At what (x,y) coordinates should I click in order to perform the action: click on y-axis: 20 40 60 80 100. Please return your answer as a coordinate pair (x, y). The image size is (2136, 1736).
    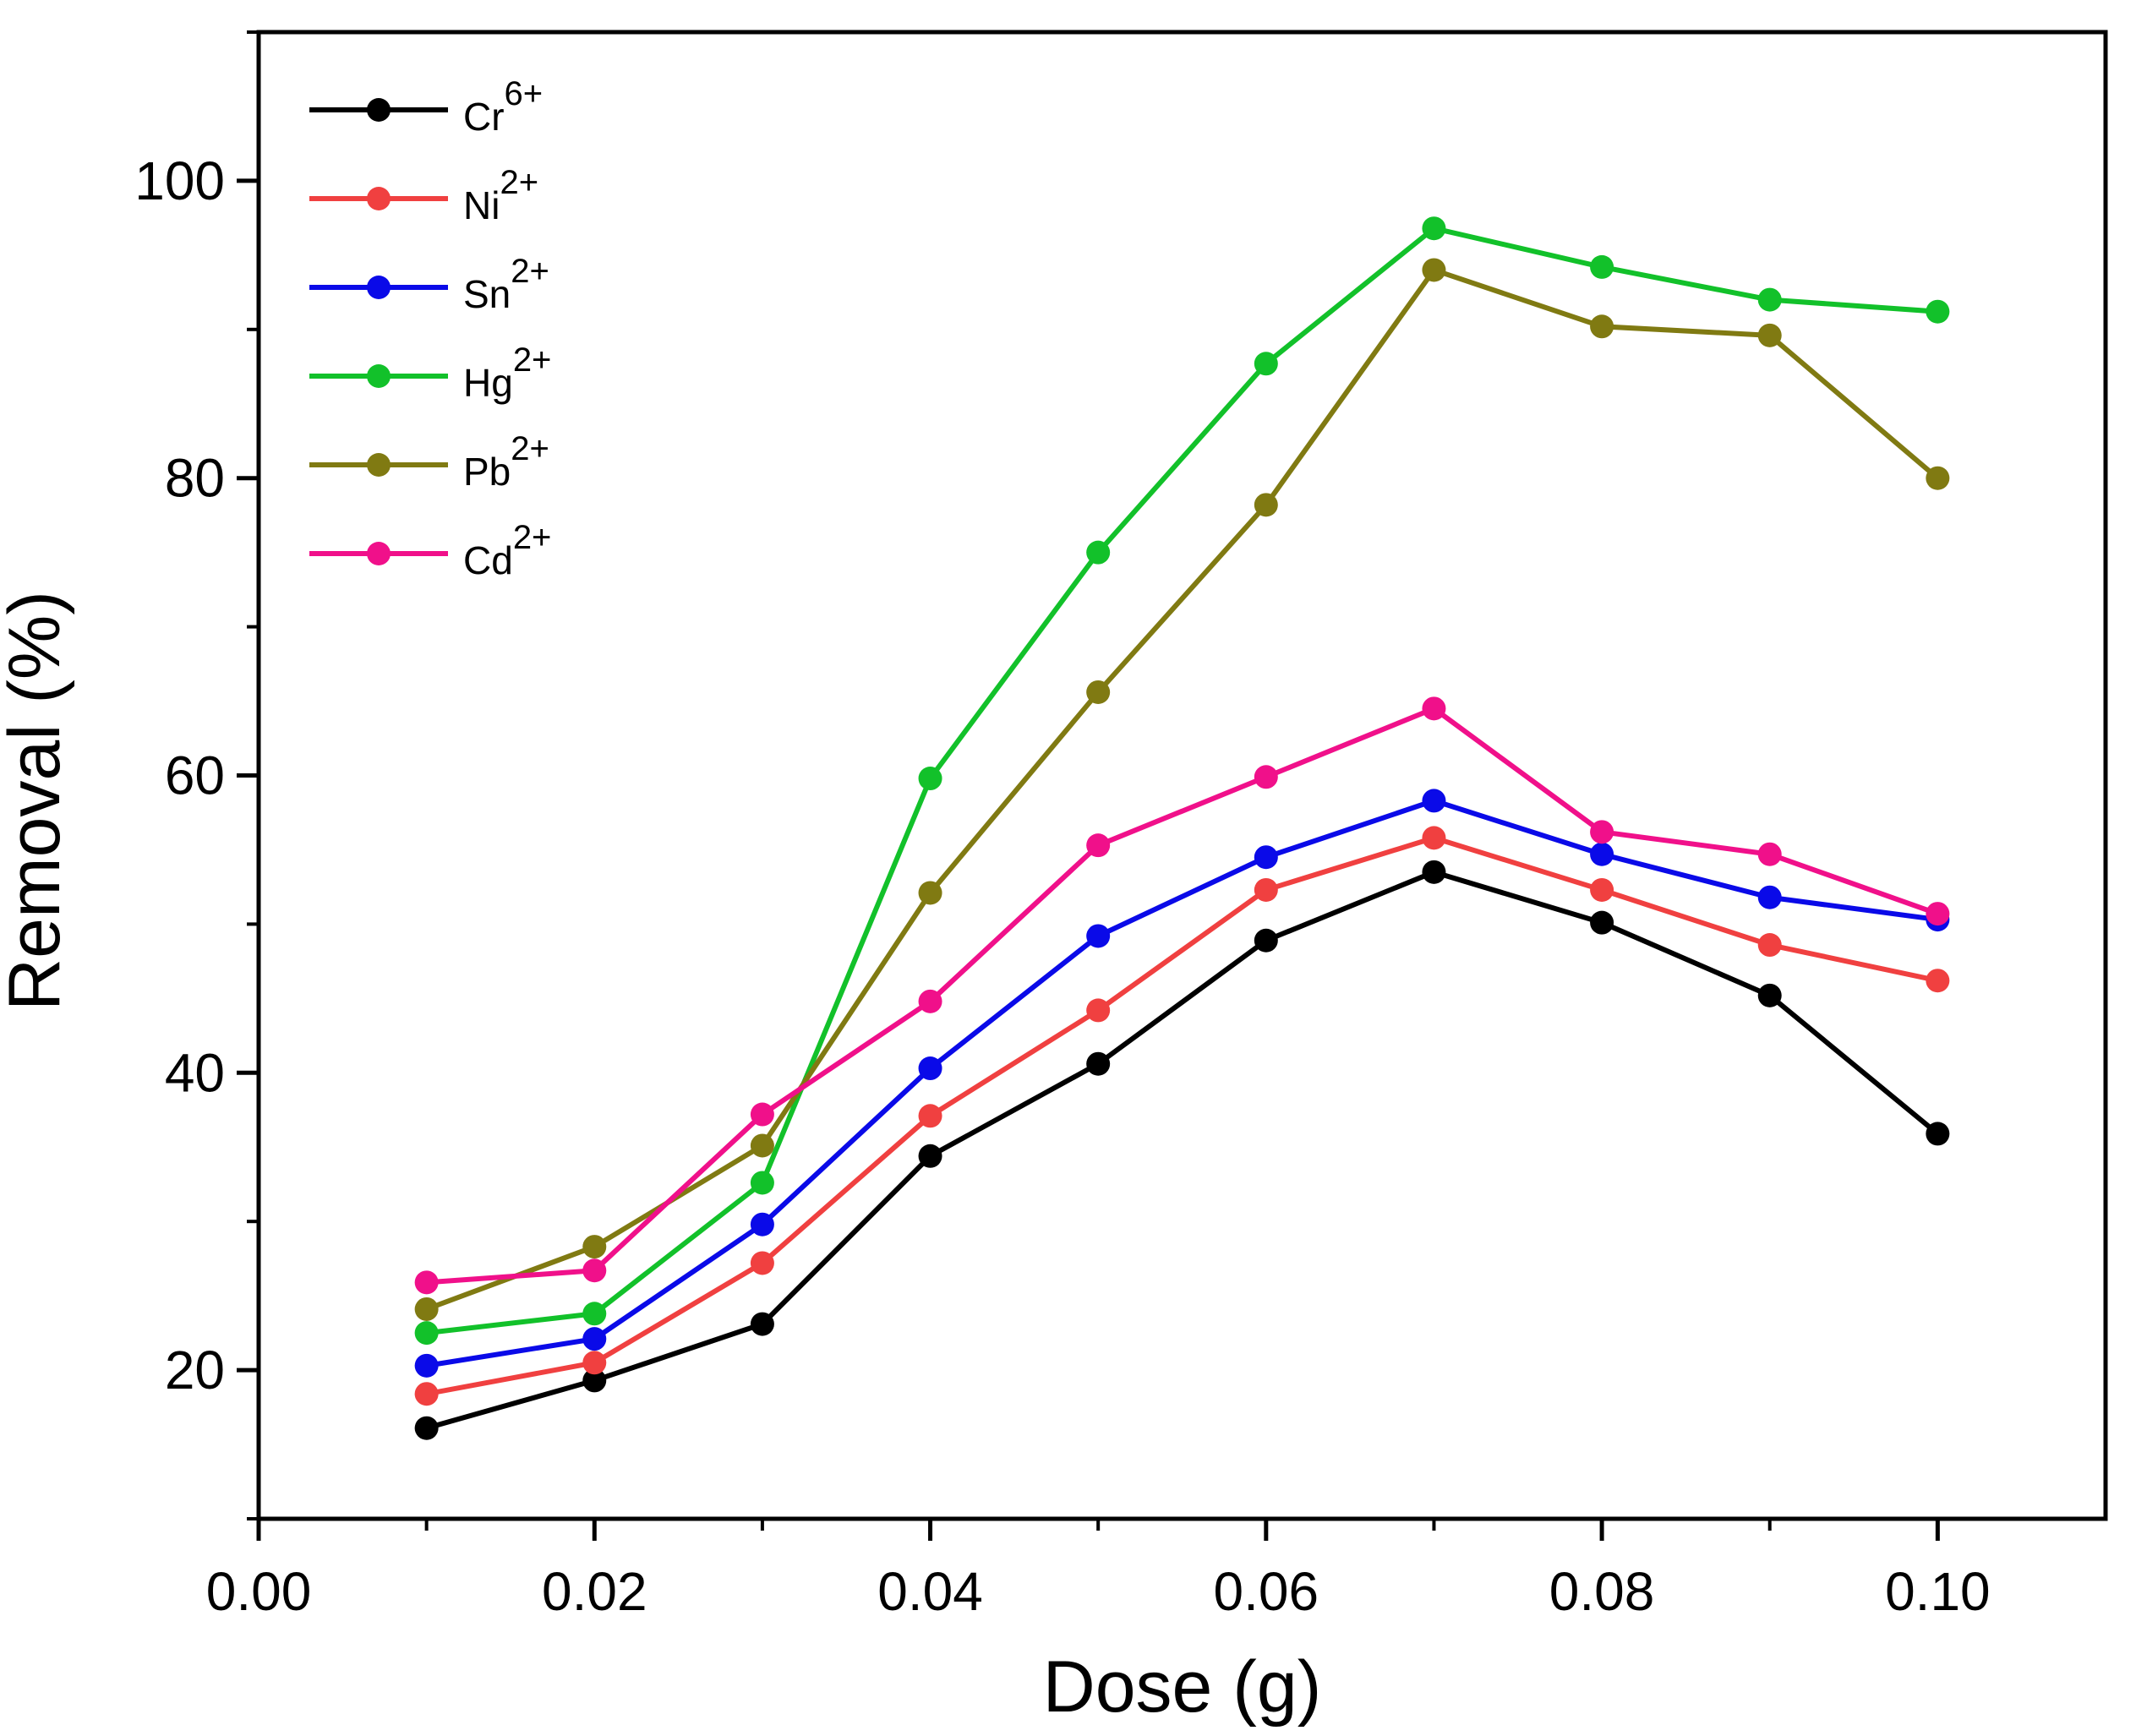
    Looking at the image, I should click on (196, 775).